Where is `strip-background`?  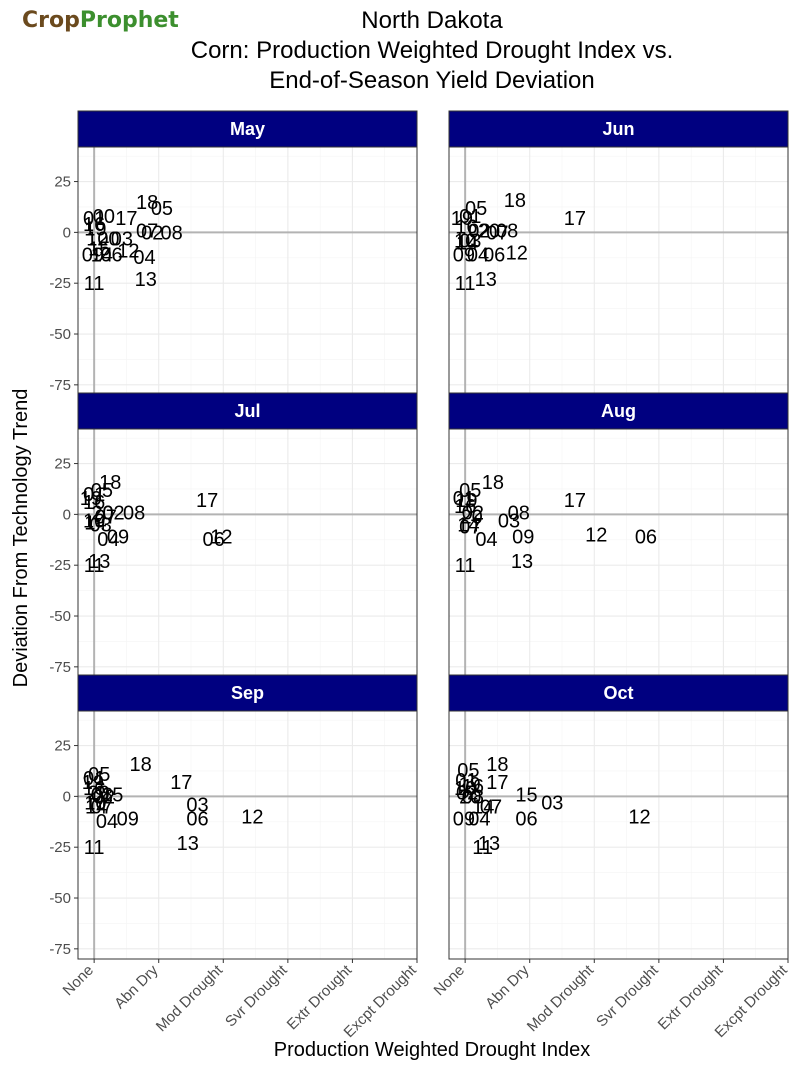 strip-background is located at coordinates (618, 411).